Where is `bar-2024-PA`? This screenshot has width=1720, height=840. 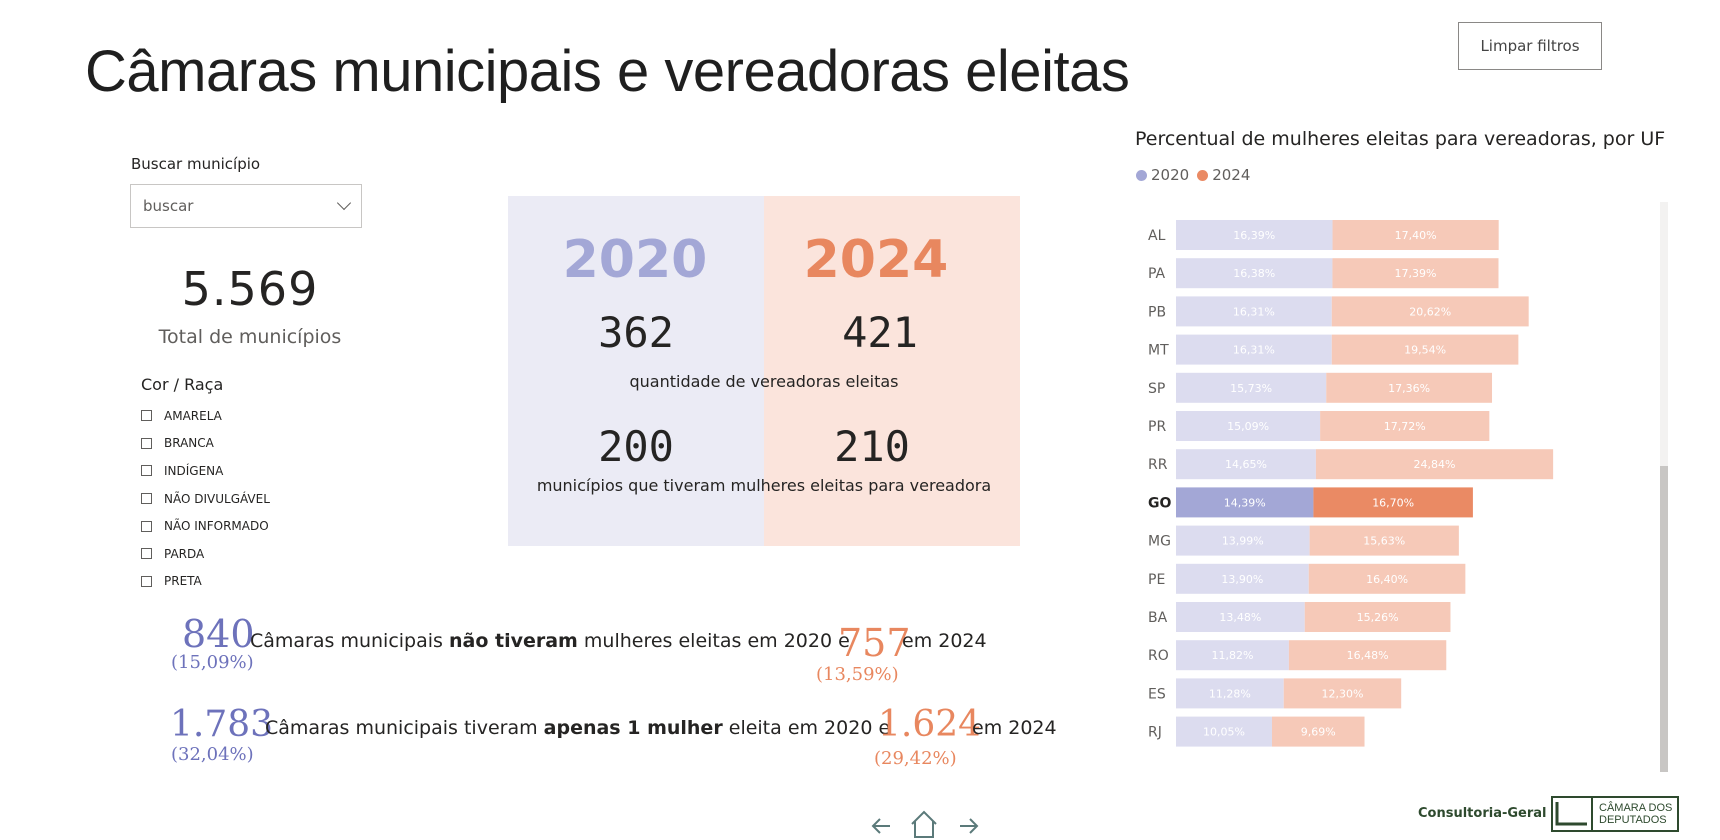
bar-2024-PA is located at coordinates (1415, 273).